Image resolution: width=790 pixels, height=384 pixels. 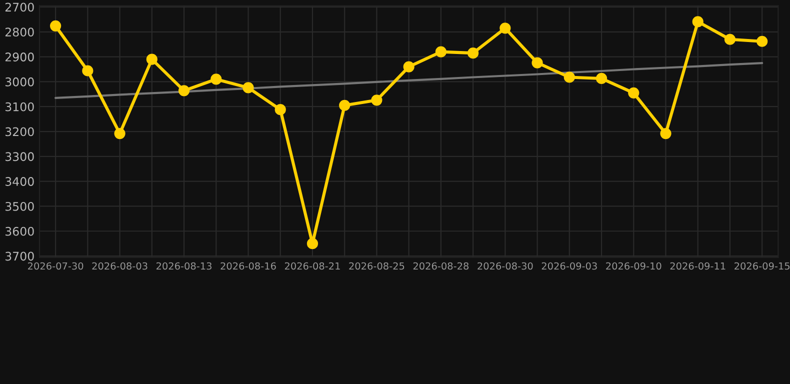 I want to click on y-tick-label: 2700, so click(x=19, y=7).